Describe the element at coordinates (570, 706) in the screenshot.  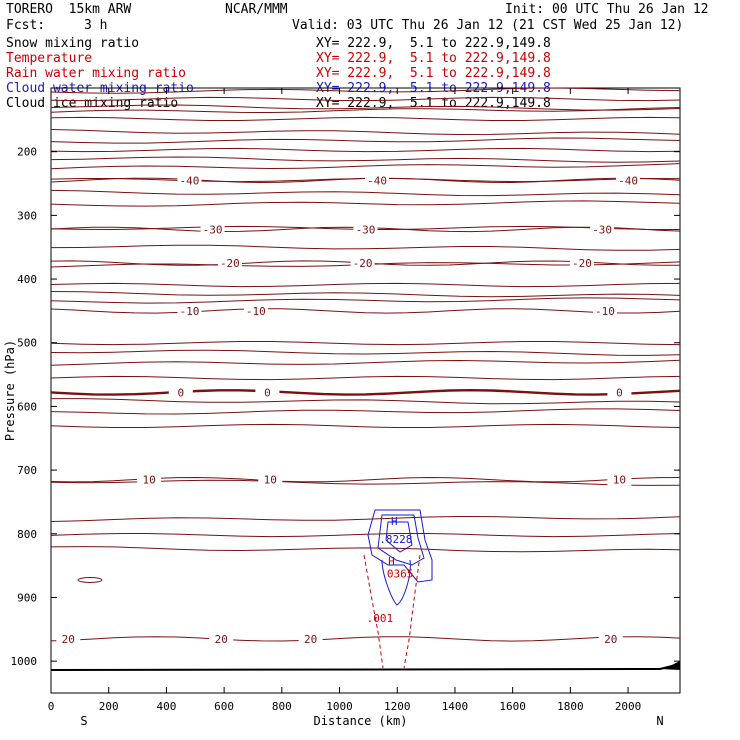
I see `x-tick-label: 1800` at that location.